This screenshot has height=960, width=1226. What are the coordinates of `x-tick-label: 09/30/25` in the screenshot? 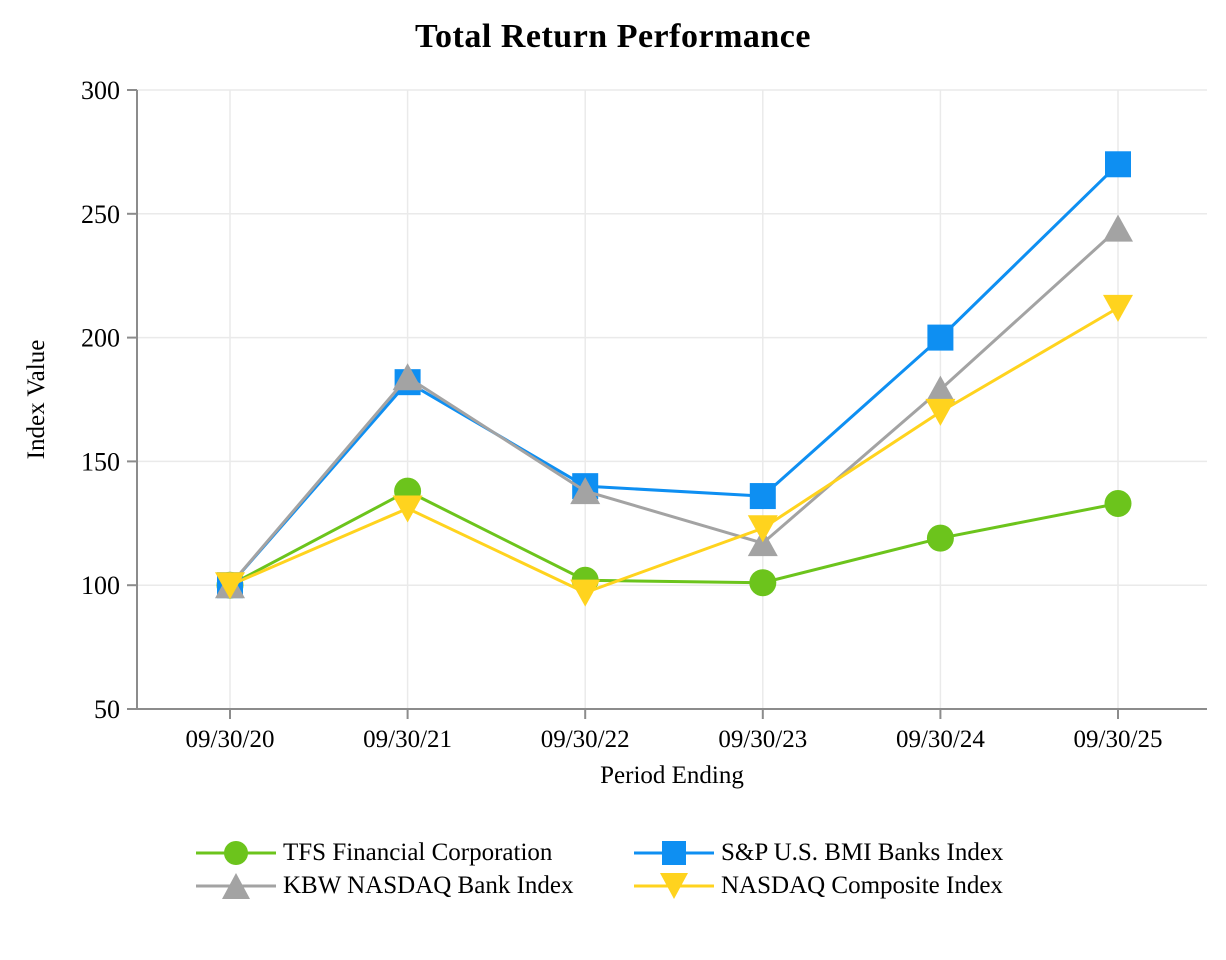 It's located at (1118, 739).